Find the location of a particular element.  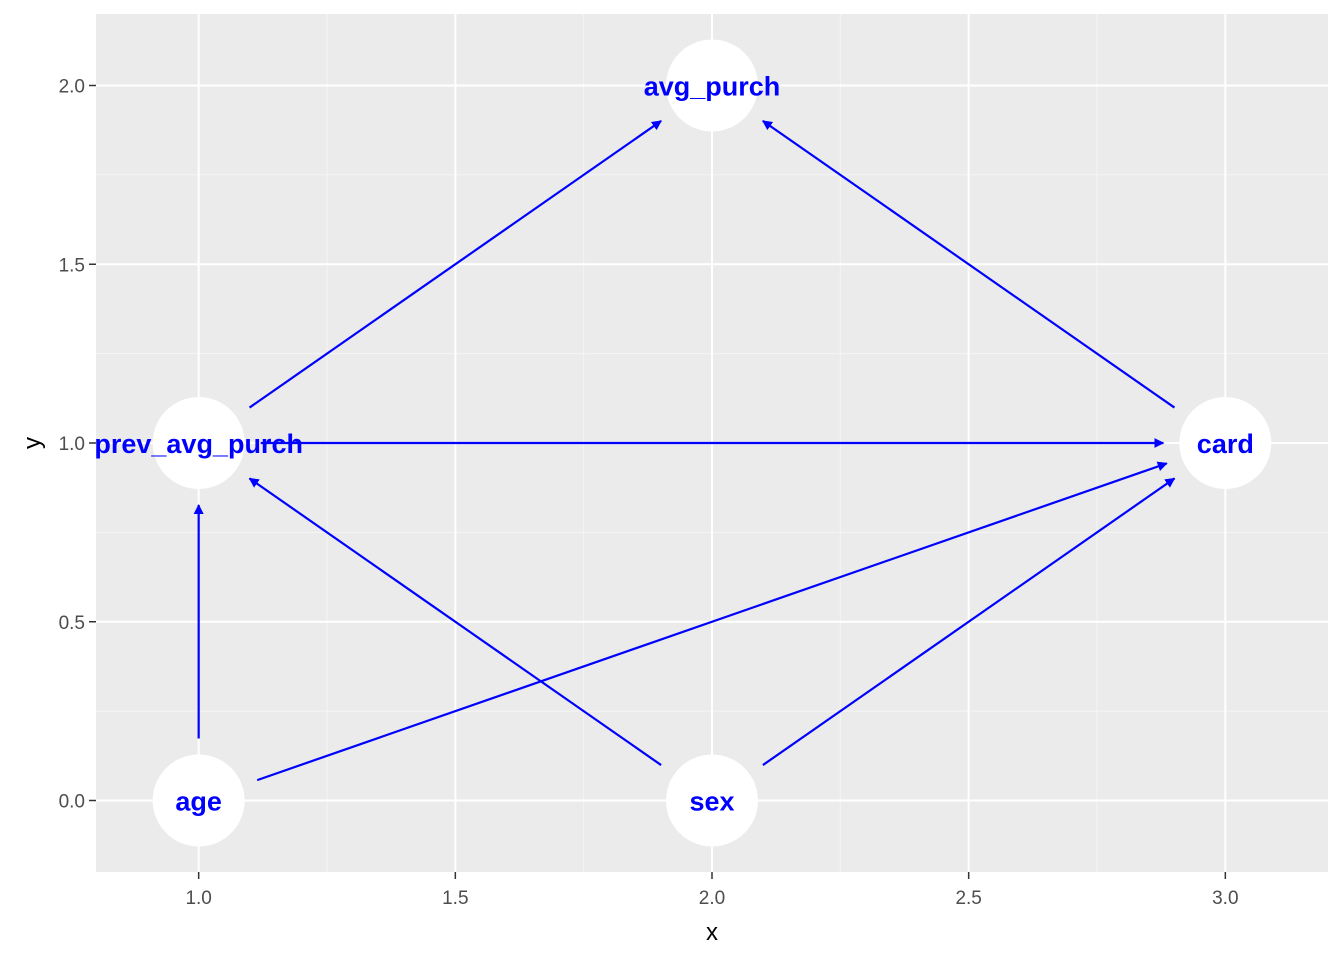

x-axis: 1.0 1.5 2.0 2.5 3.0 is located at coordinates (712, 890).